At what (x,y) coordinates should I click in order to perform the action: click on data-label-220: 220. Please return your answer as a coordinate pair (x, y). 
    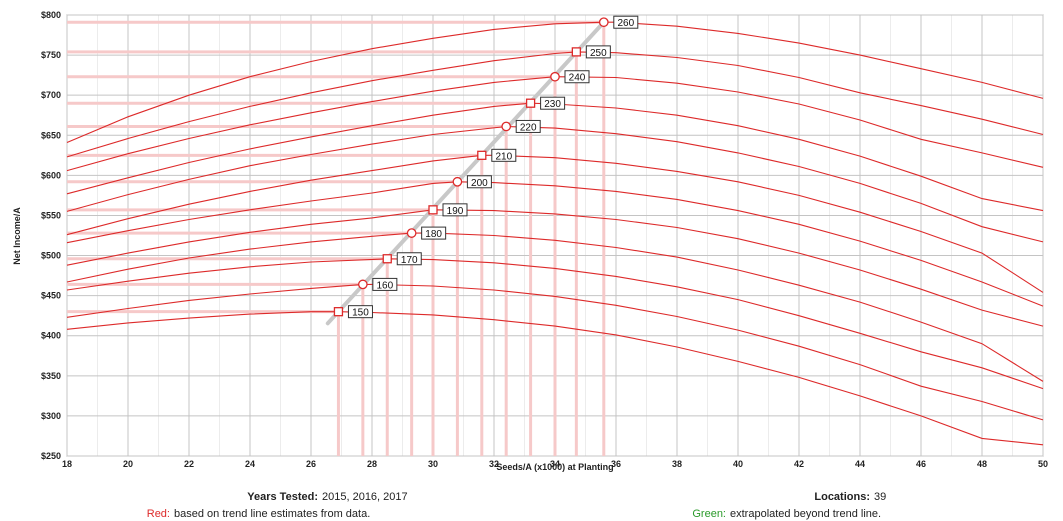
    Looking at the image, I should click on (528, 127).